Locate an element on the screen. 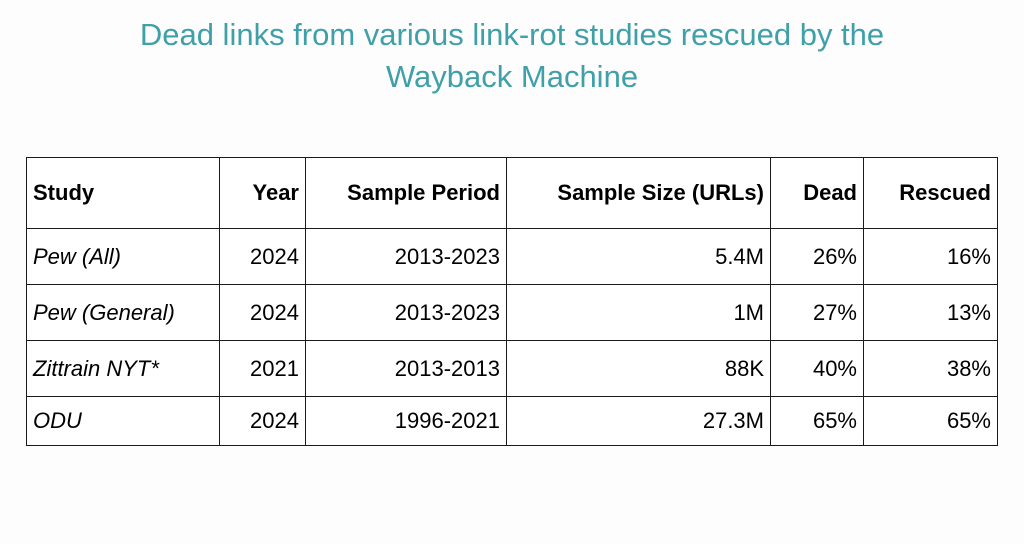 This screenshot has width=1024, height=544. cell-dead: 27% is located at coordinates (817, 312).